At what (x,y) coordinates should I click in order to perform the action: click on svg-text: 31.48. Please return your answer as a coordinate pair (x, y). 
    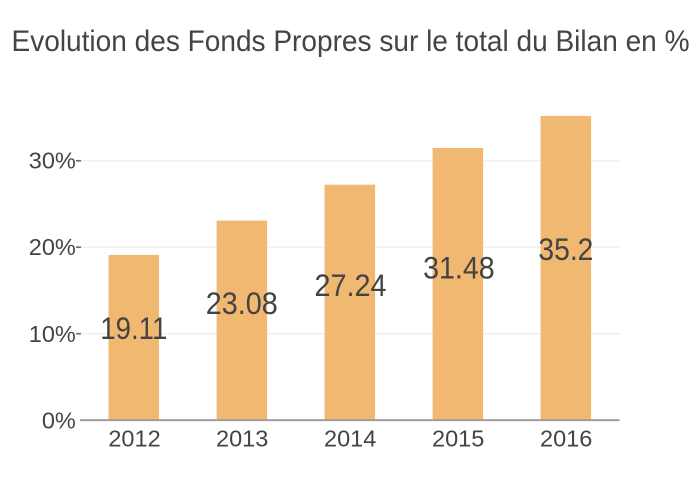
    Looking at the image, I should click on (459, 267).